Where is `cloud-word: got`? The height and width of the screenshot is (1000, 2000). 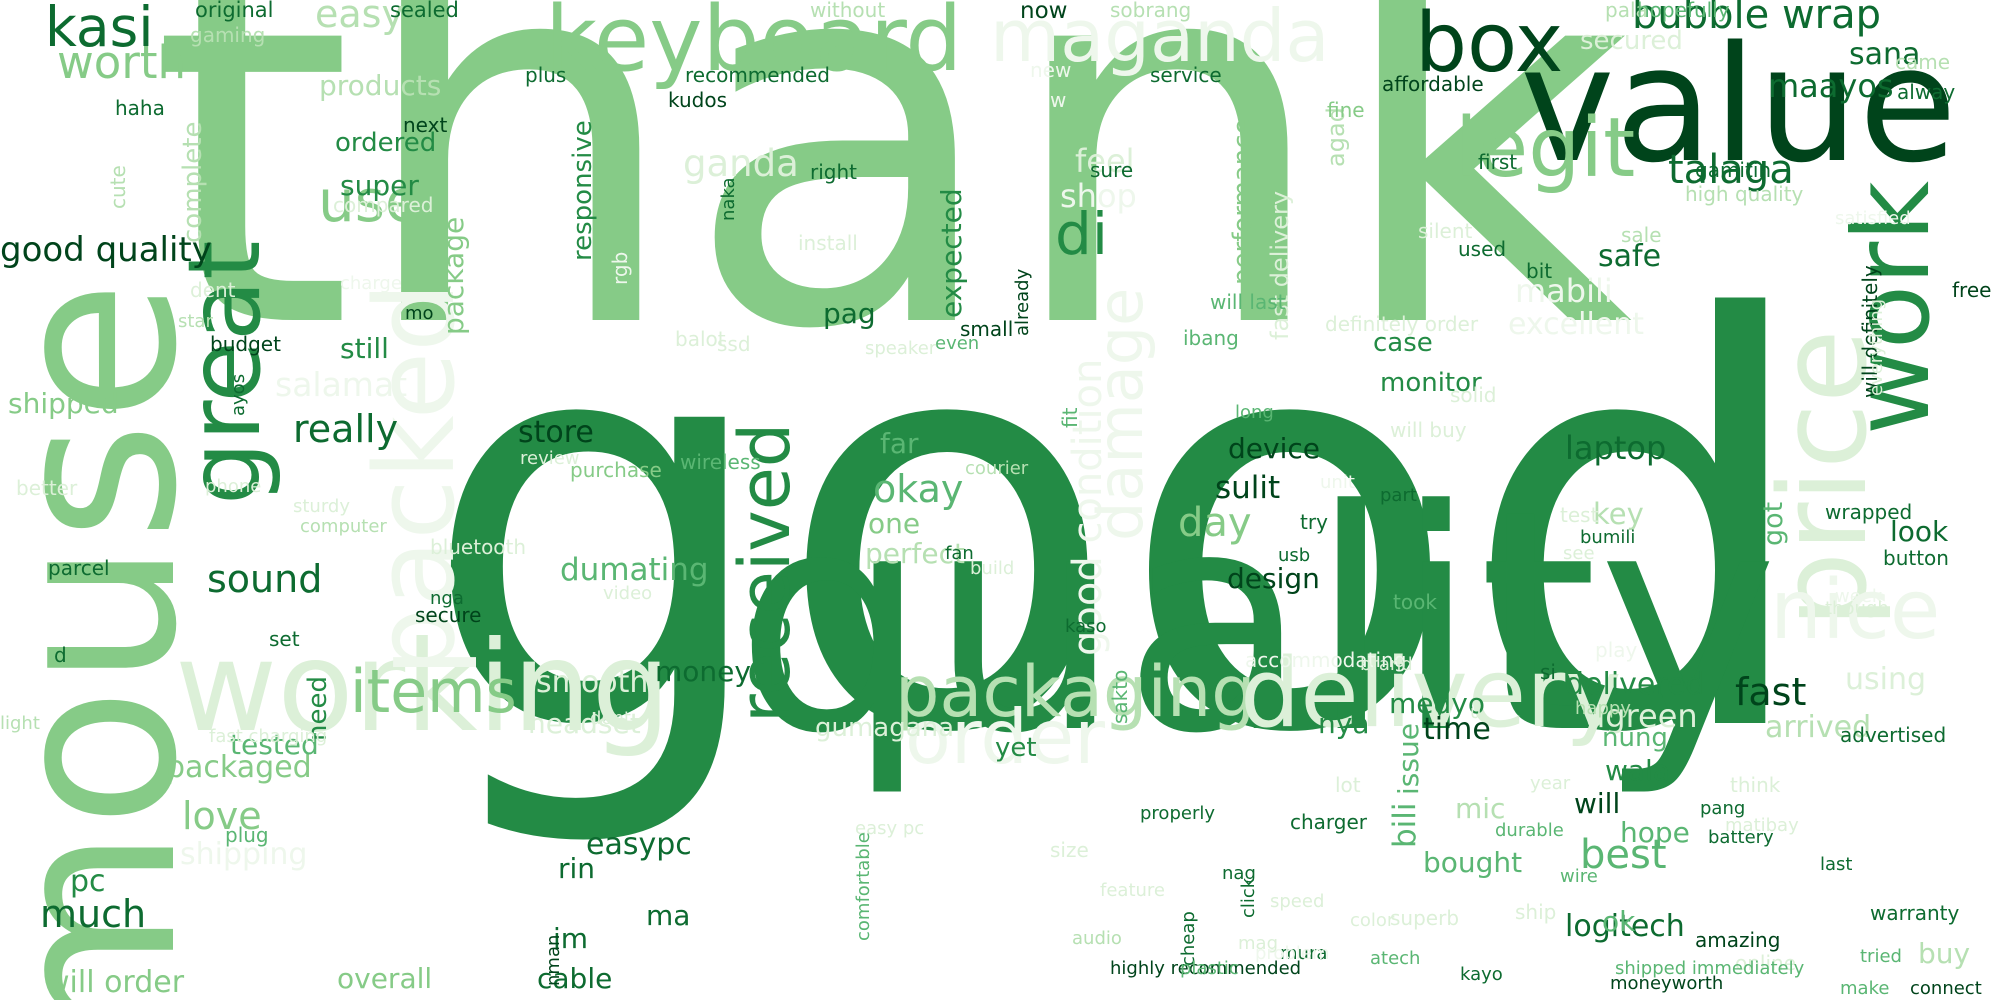 cloud-word: got is located at coordinates (1773, 524).